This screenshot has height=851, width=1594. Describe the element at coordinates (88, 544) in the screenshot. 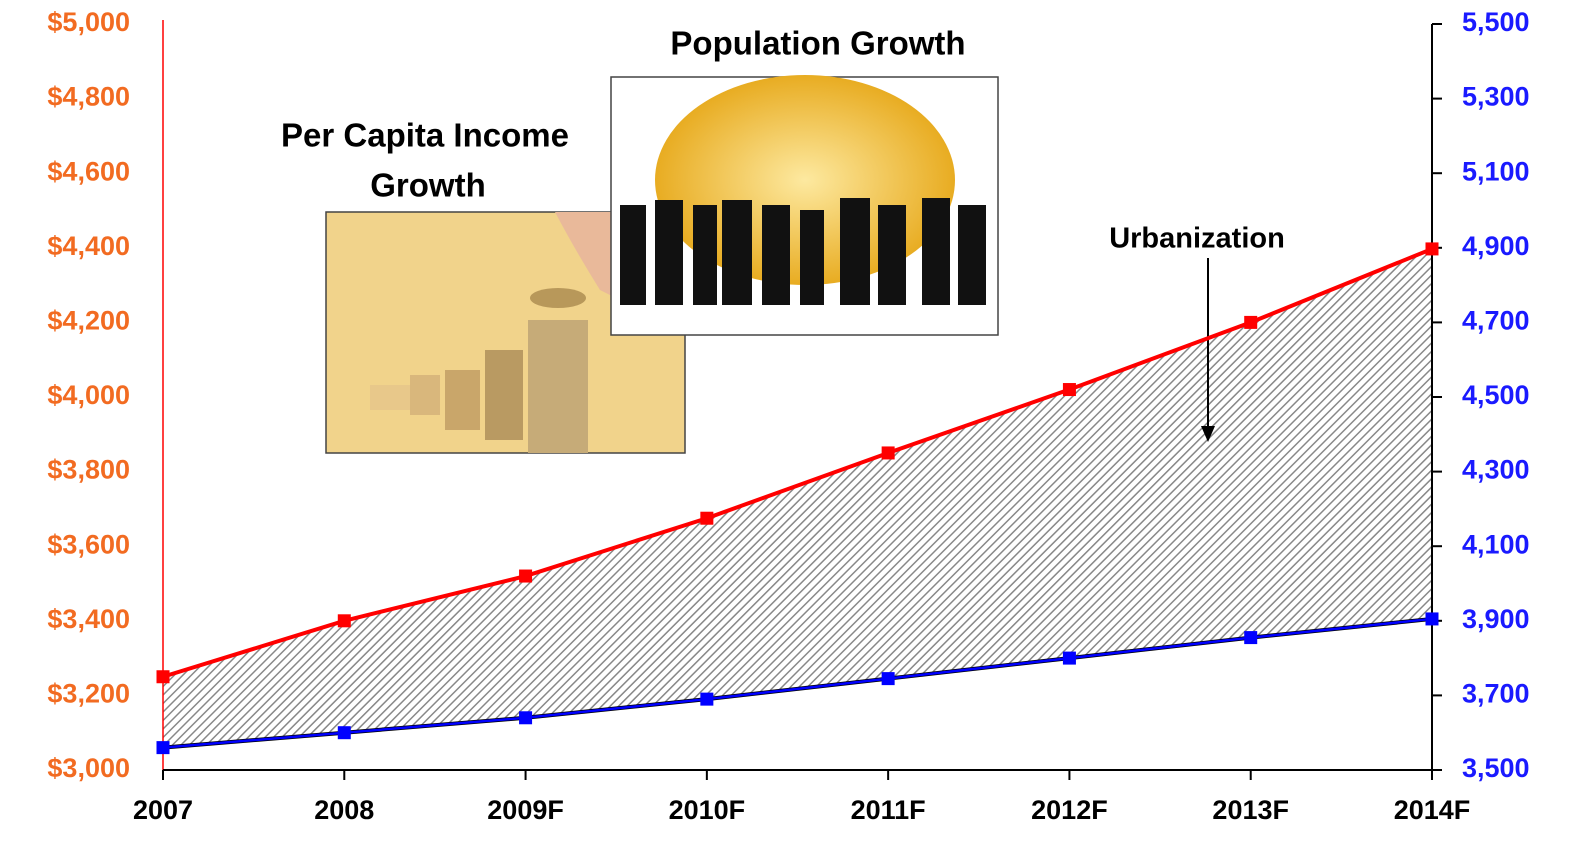

I see `y-tick-label: $3,600` at that location.